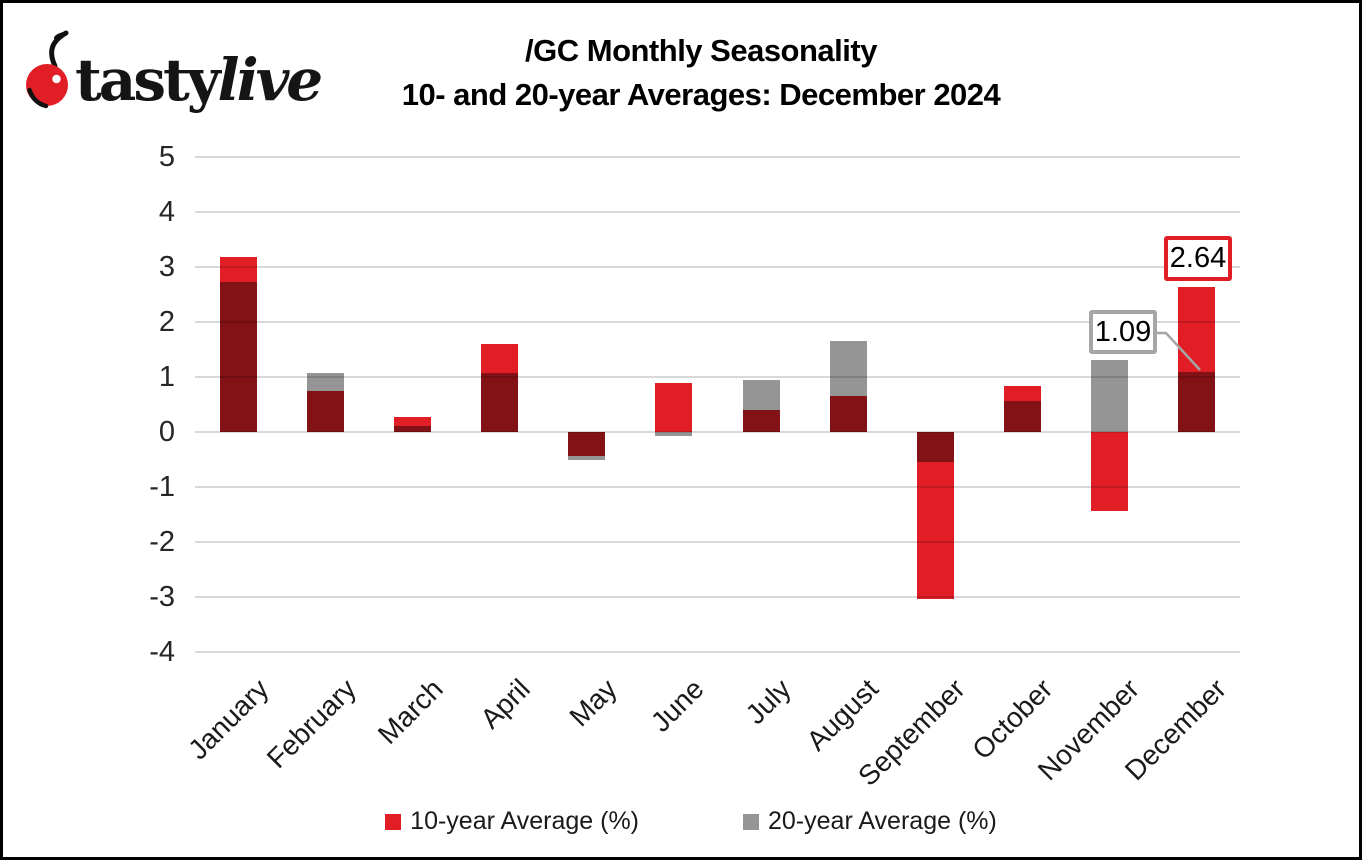 Image resolution: width=1362 pixels, height=860 pixels. I want to click on legend-item-20yr: 20-year Average (%), so click(870, 821).